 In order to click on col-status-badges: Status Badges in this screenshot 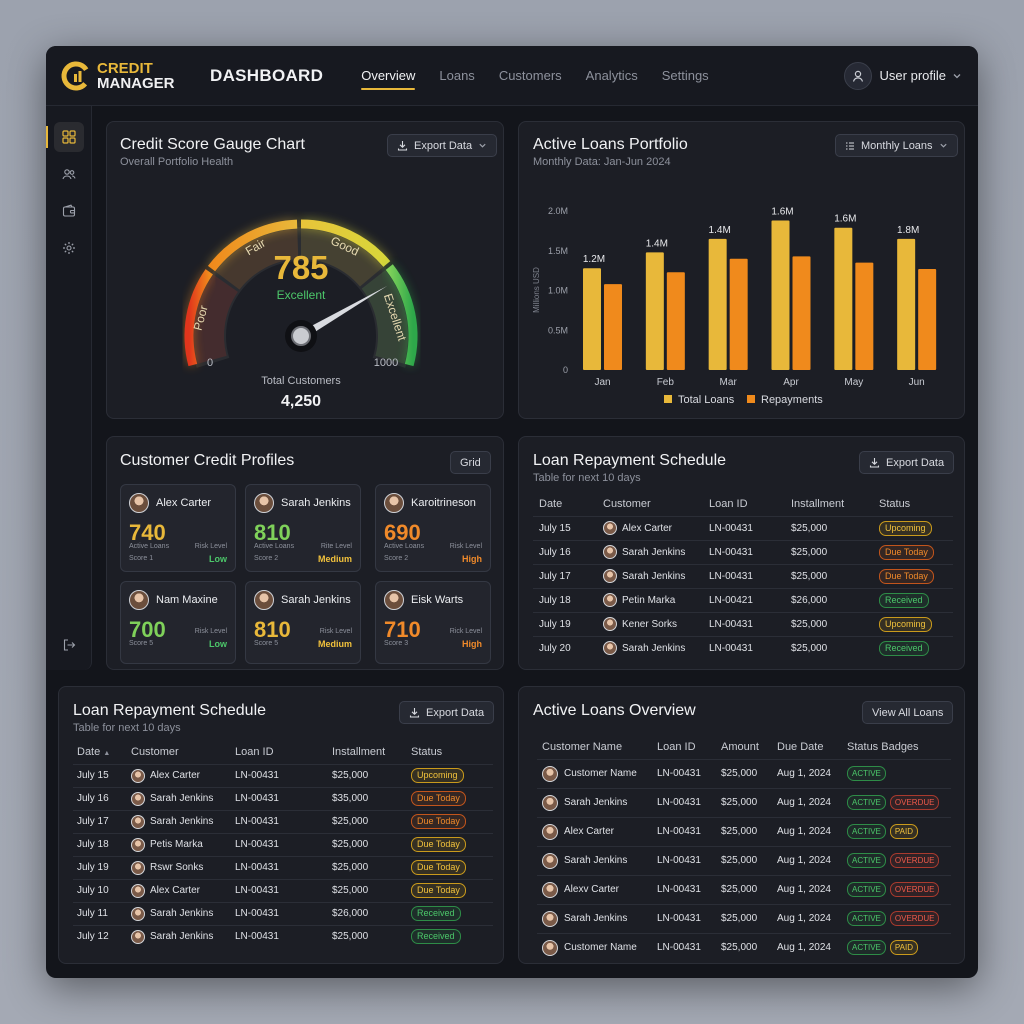, I will do `click(883, 746)`.